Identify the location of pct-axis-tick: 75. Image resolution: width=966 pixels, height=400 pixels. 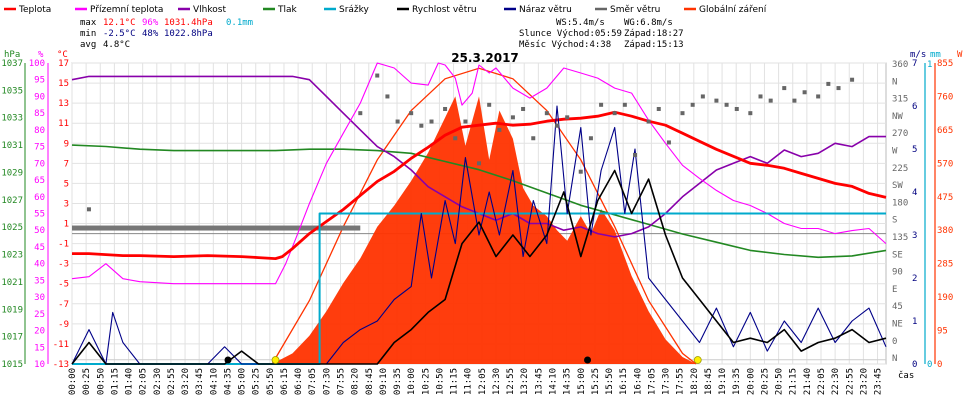
(39, 148).